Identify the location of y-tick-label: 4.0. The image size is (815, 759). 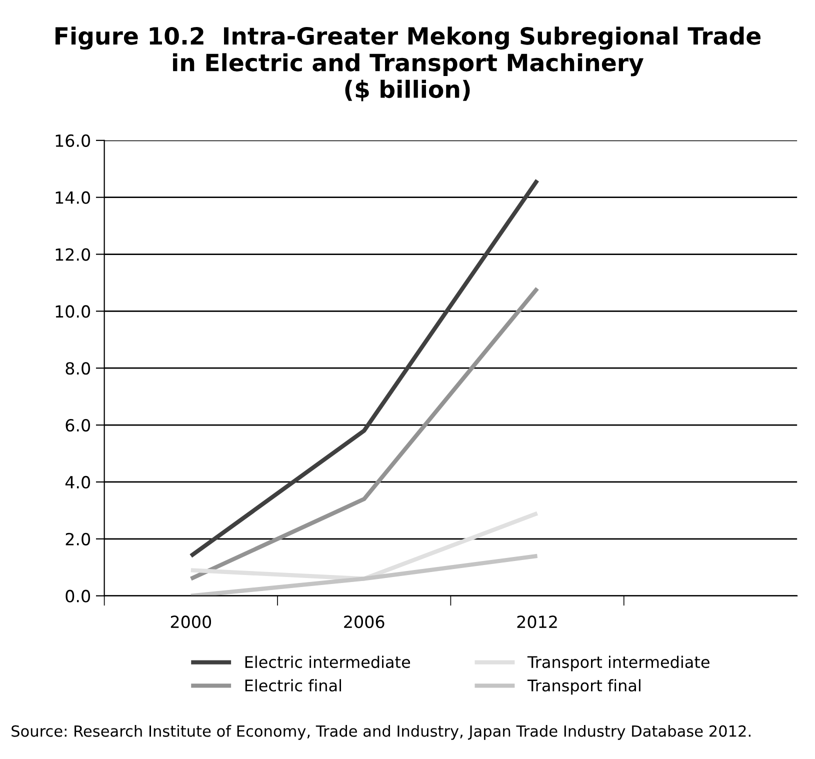
(77, 482).